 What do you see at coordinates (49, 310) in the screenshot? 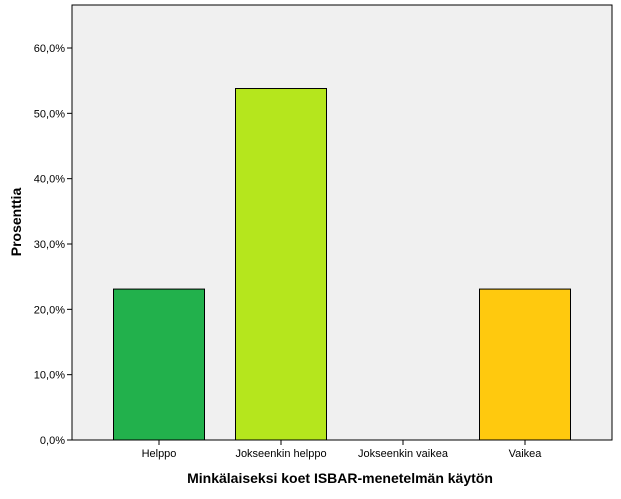
I see `y-tick-label: 20,0%` at bounding box center [49, 310].